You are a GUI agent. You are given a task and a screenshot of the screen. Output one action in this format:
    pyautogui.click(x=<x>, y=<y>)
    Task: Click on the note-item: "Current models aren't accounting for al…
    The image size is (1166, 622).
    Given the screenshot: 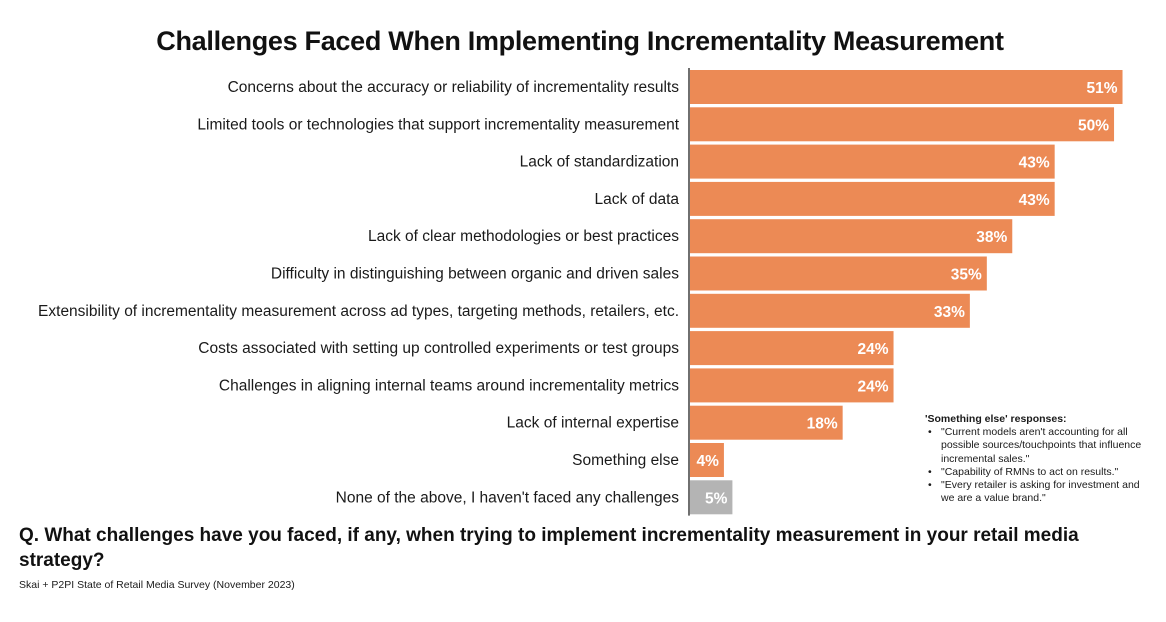 What is the action you would take?
    pyautogui.click(x=1035, y=446)
    